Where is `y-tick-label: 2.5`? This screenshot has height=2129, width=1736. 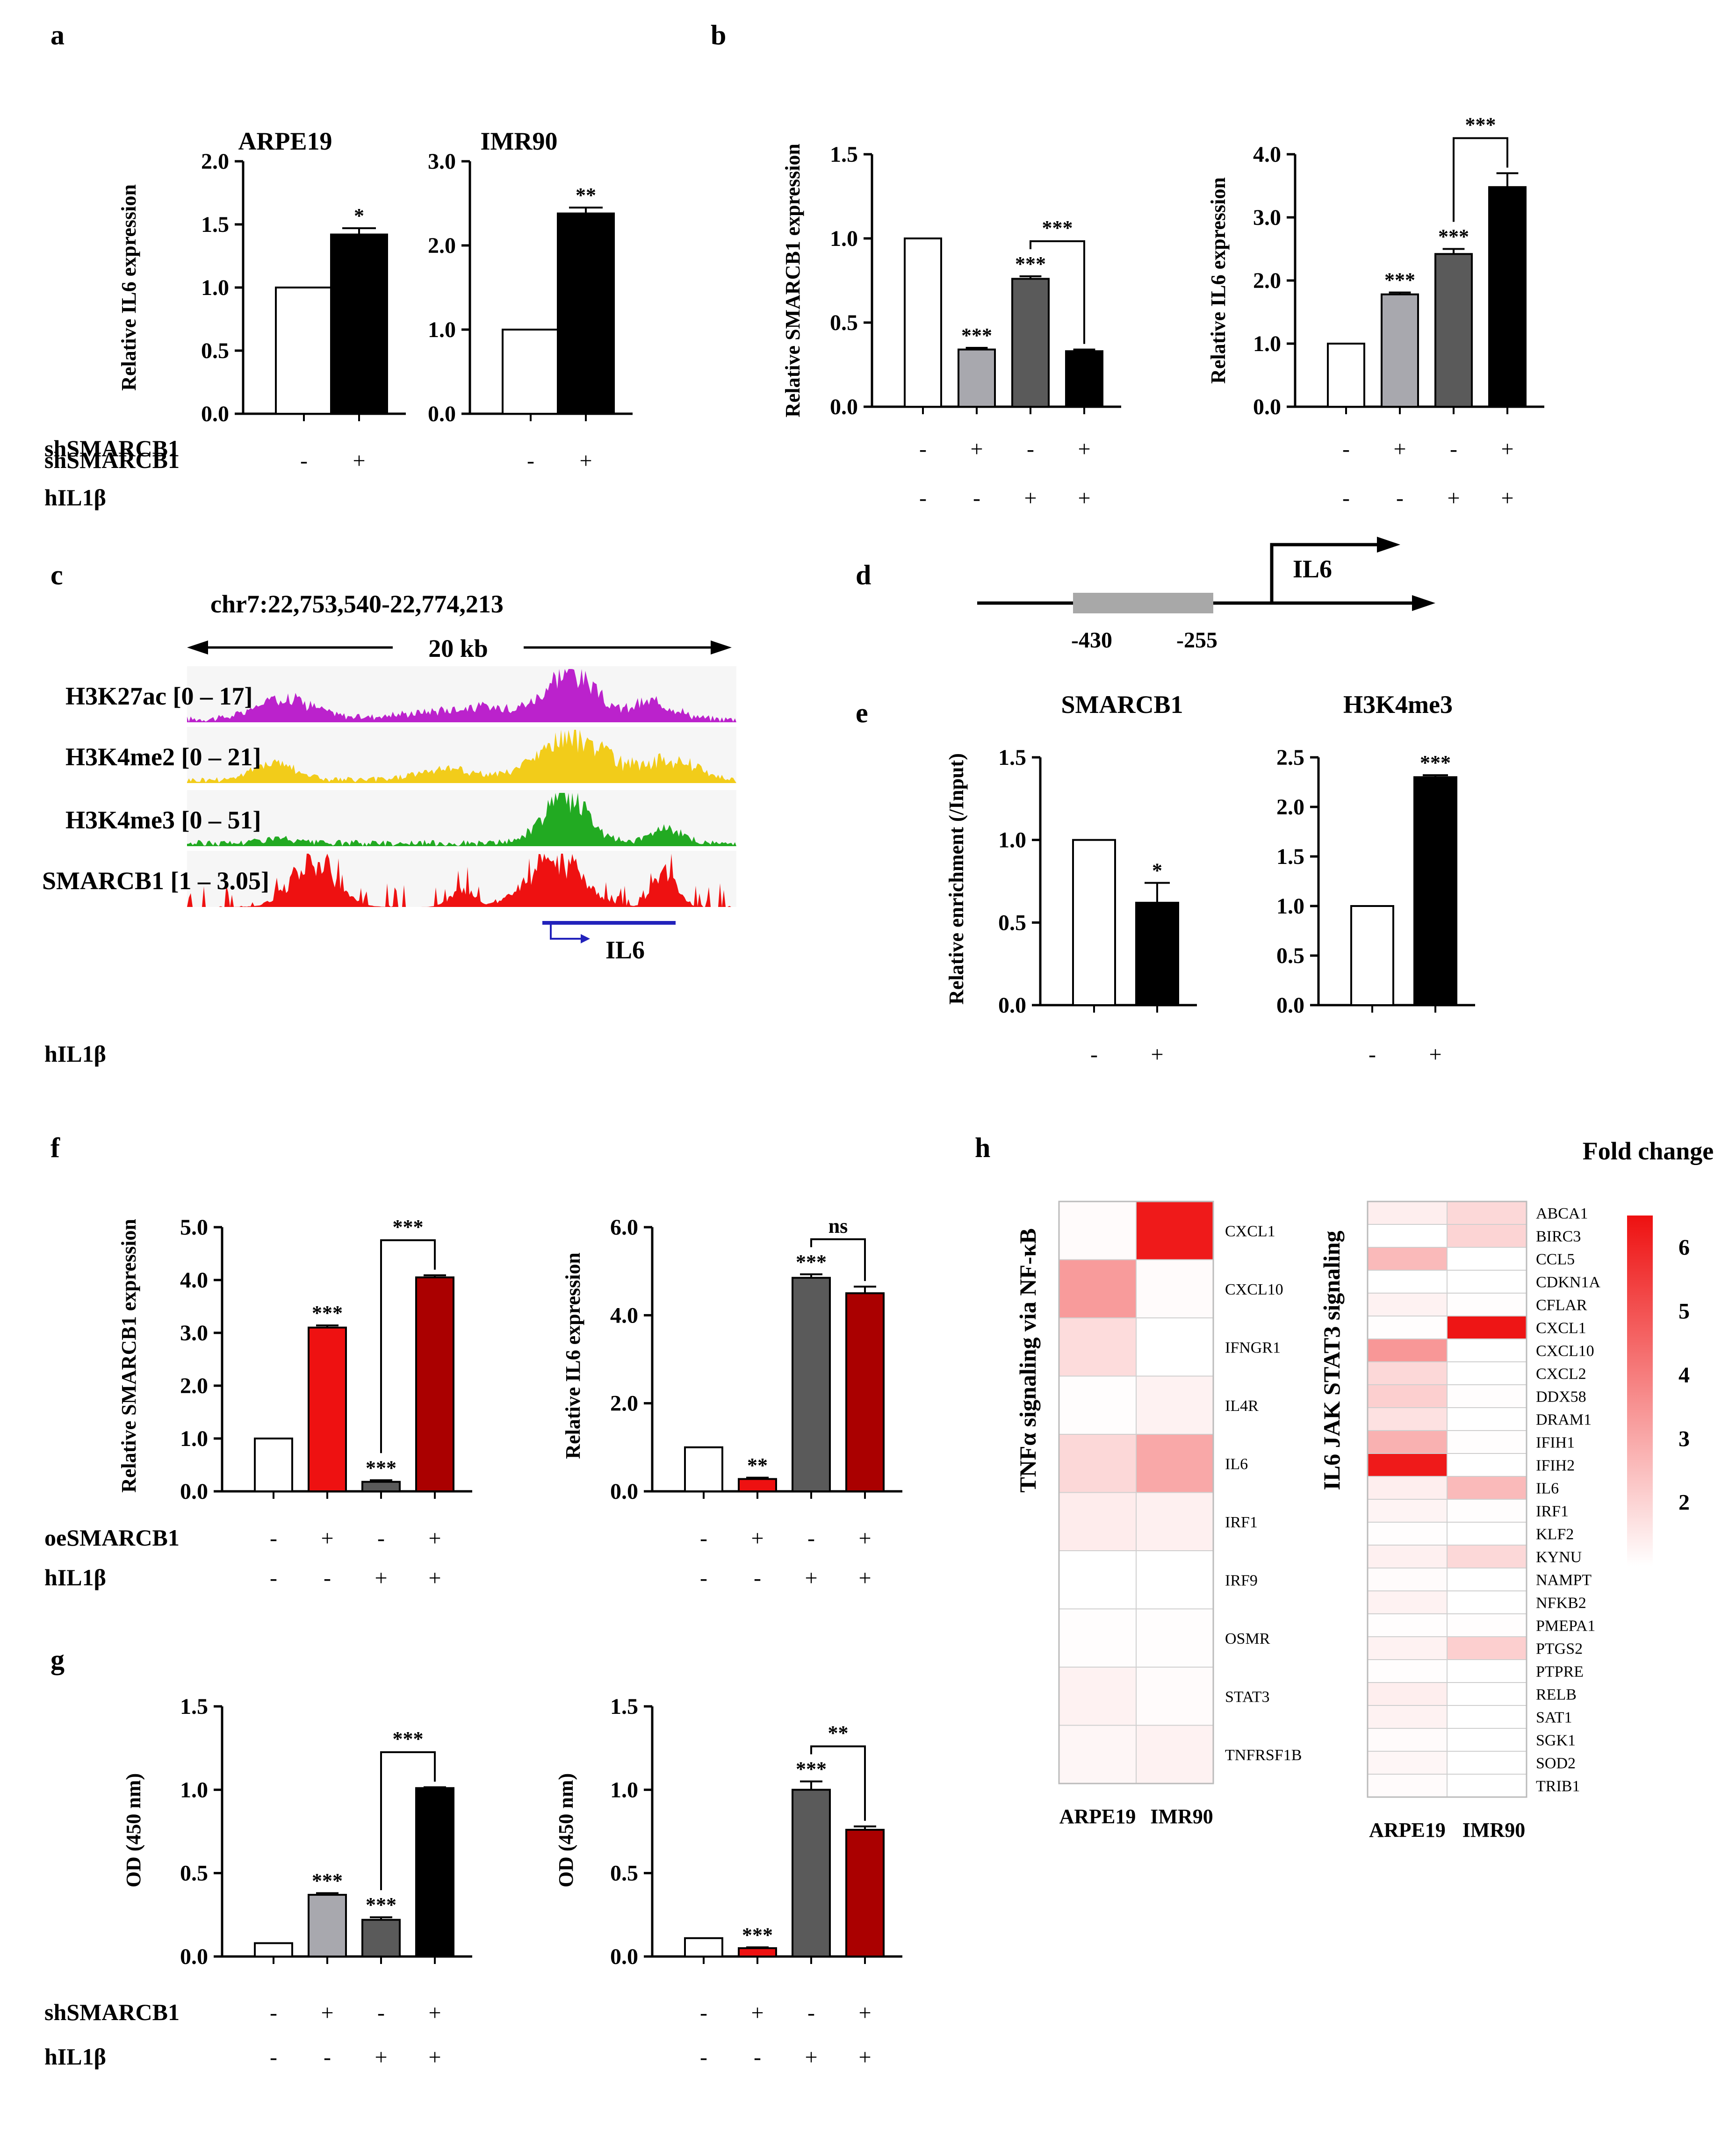
y-tick-label: 2.5 is located at coordinates (1290, 757).